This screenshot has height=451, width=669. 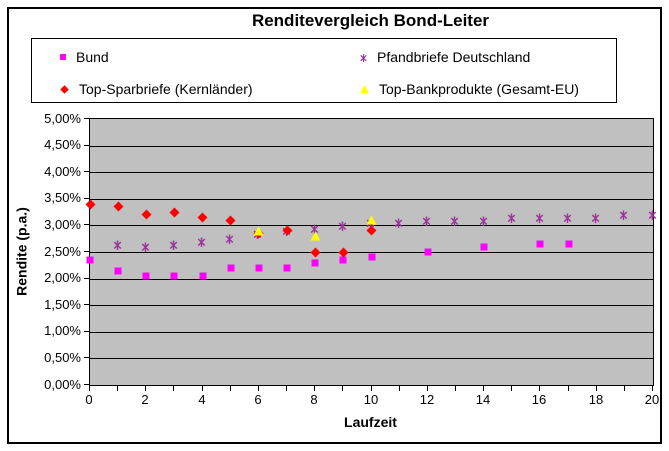 What do you see at coordinates (62, 118) in the screenshot?
I see `y-tick-label: 5,00%` at bounding box center [62, 118].